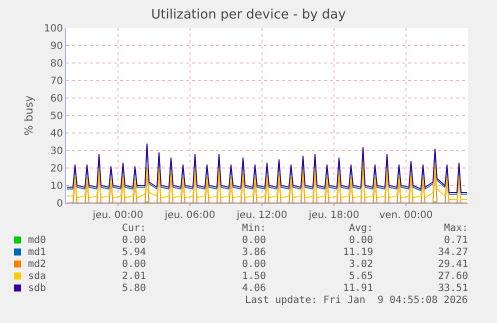 The height and width of the screenshot is (323, 497). I want to click on y-axis-title: % busy, so click(29, 115).